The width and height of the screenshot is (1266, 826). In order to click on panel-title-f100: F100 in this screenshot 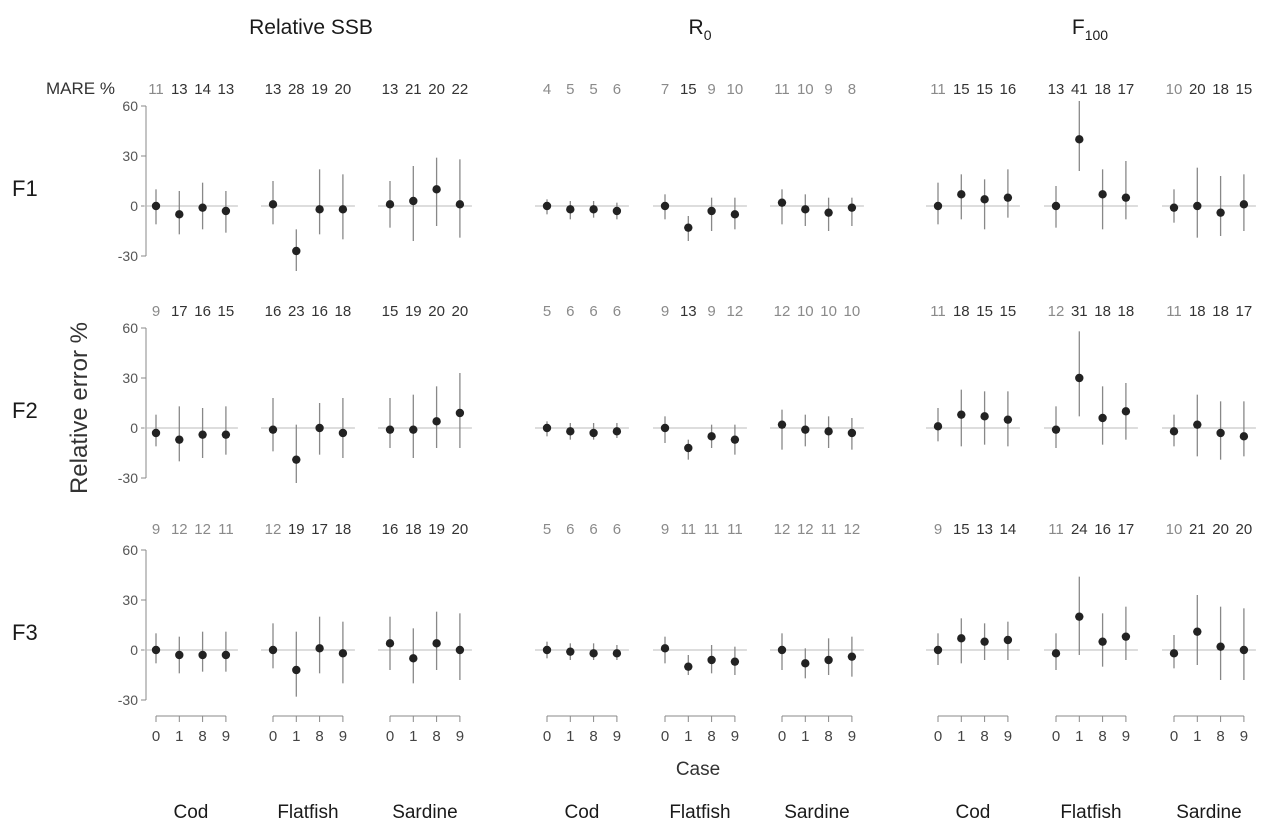, I will do `click(1090, 29)`.